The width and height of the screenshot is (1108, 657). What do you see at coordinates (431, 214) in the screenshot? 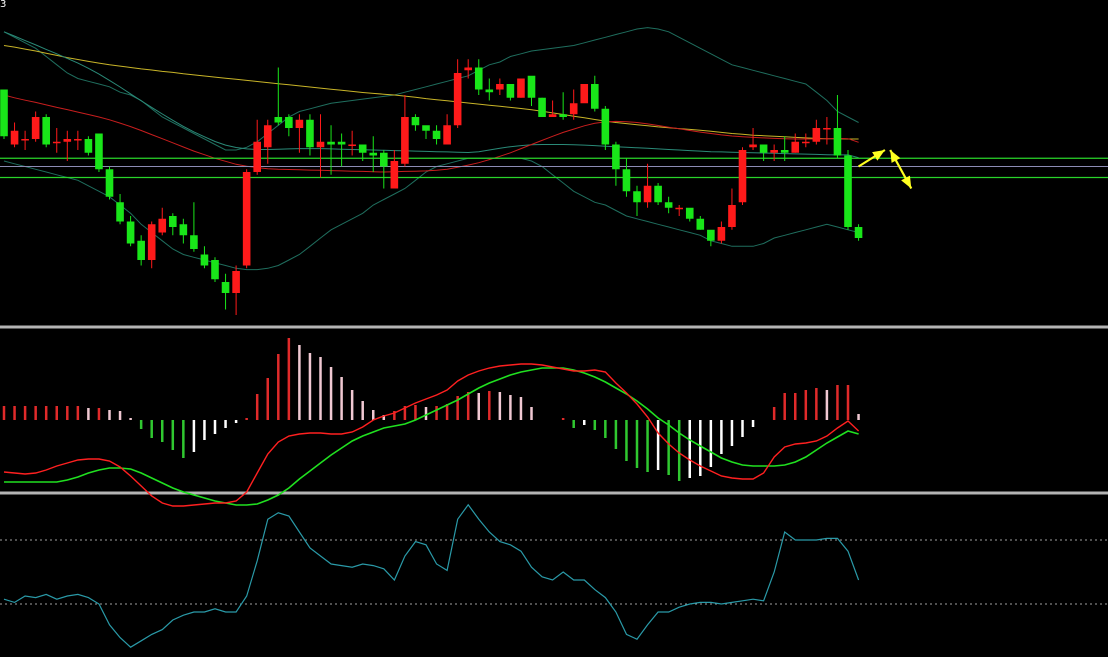
I see `bollinger-lower-line` at bounding box center [431, 214].